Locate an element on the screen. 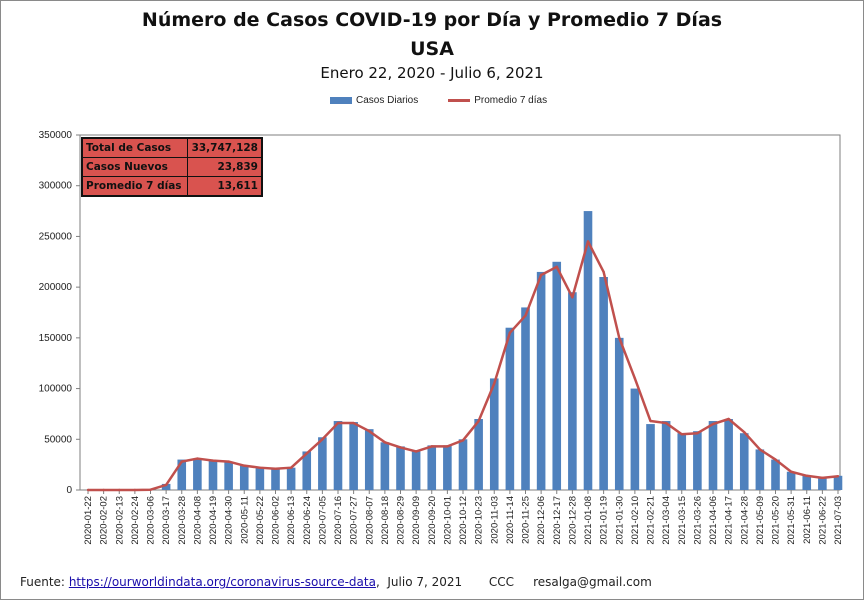 The height and width of the screenshot is (600, 864). chart-subtitle: USA is located at coordinates (432, 49).